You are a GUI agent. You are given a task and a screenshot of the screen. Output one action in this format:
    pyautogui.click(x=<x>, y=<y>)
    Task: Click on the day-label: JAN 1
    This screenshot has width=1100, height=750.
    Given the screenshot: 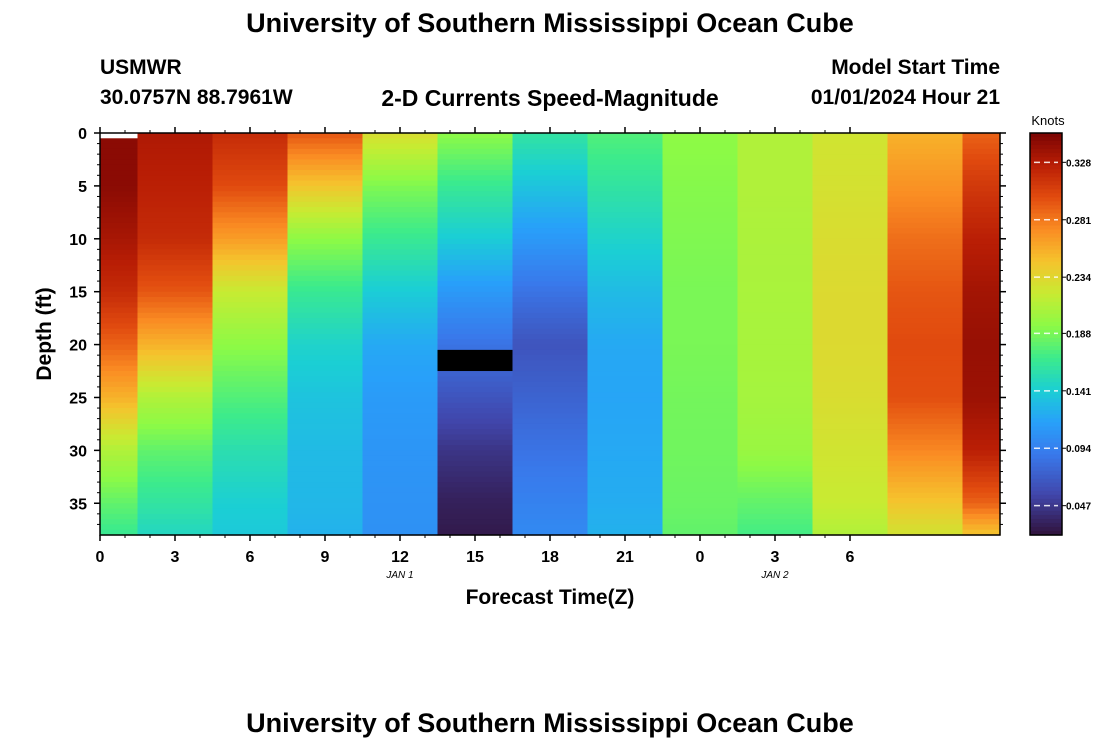 What is the action you would take?
    pyautogui.click(x=399, y=575)
    